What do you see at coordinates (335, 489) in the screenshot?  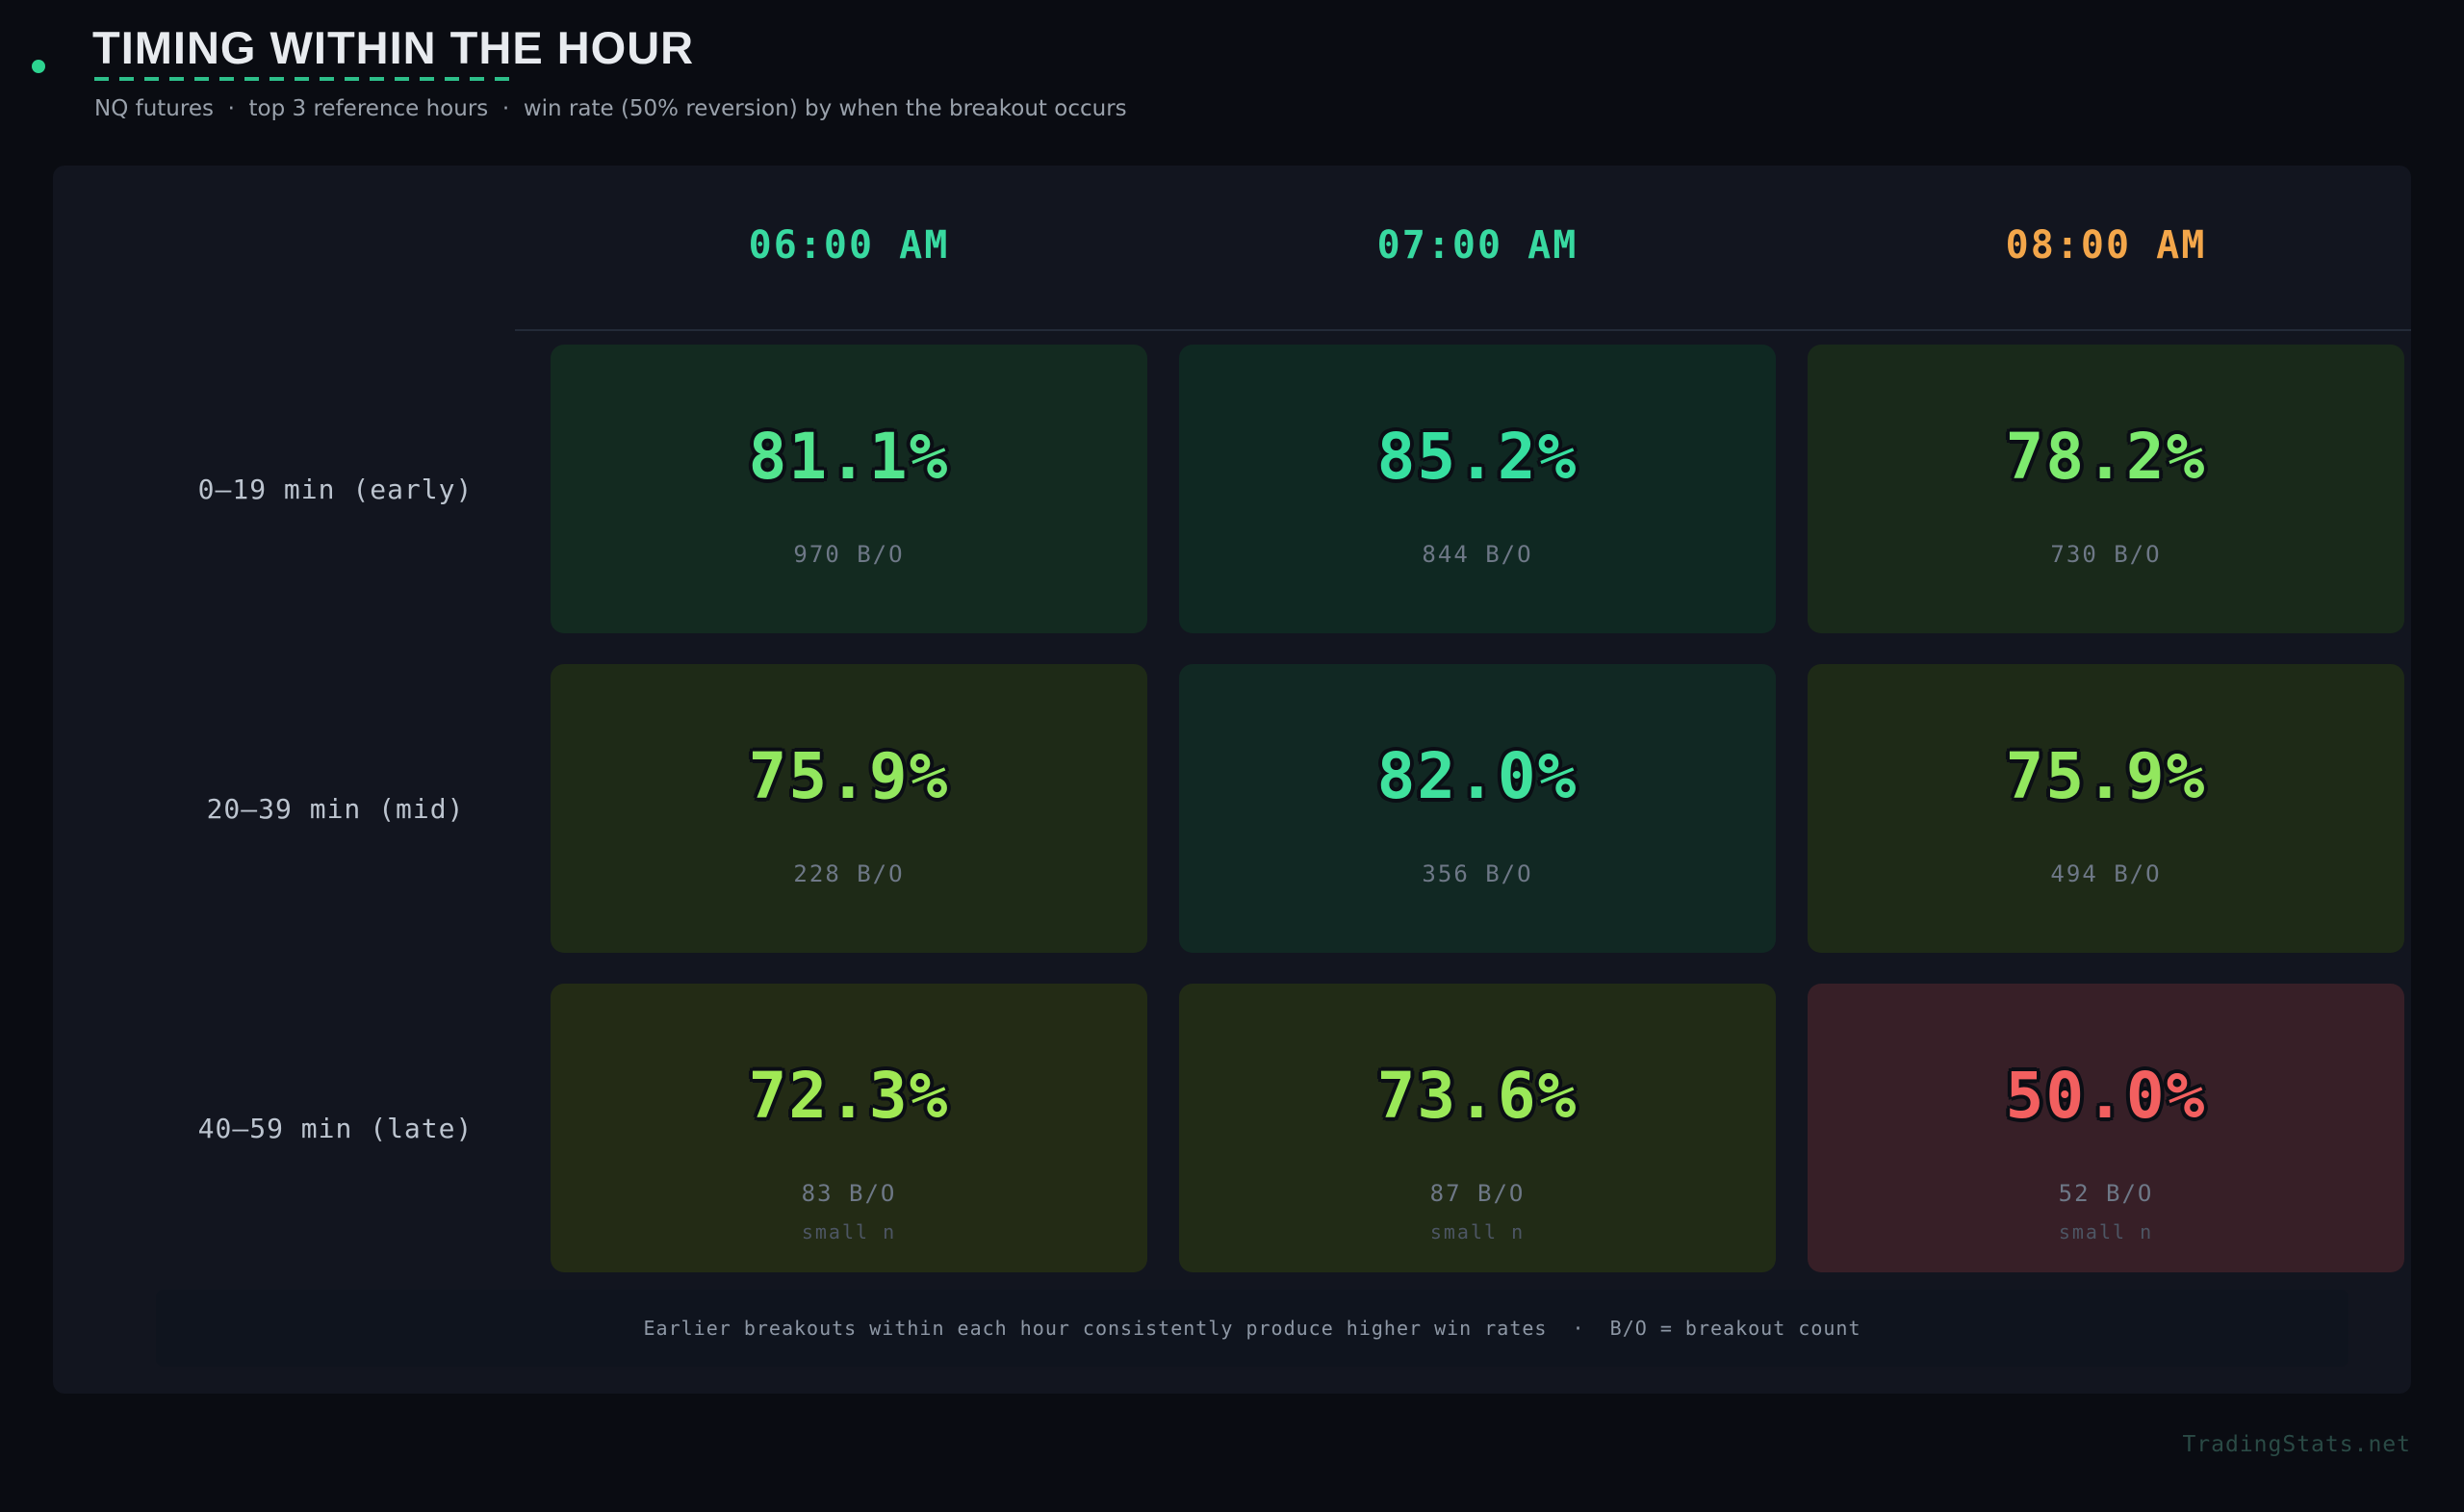 I see `row-label-early: 0—19 min (early)` at bounding box center [335, 489].